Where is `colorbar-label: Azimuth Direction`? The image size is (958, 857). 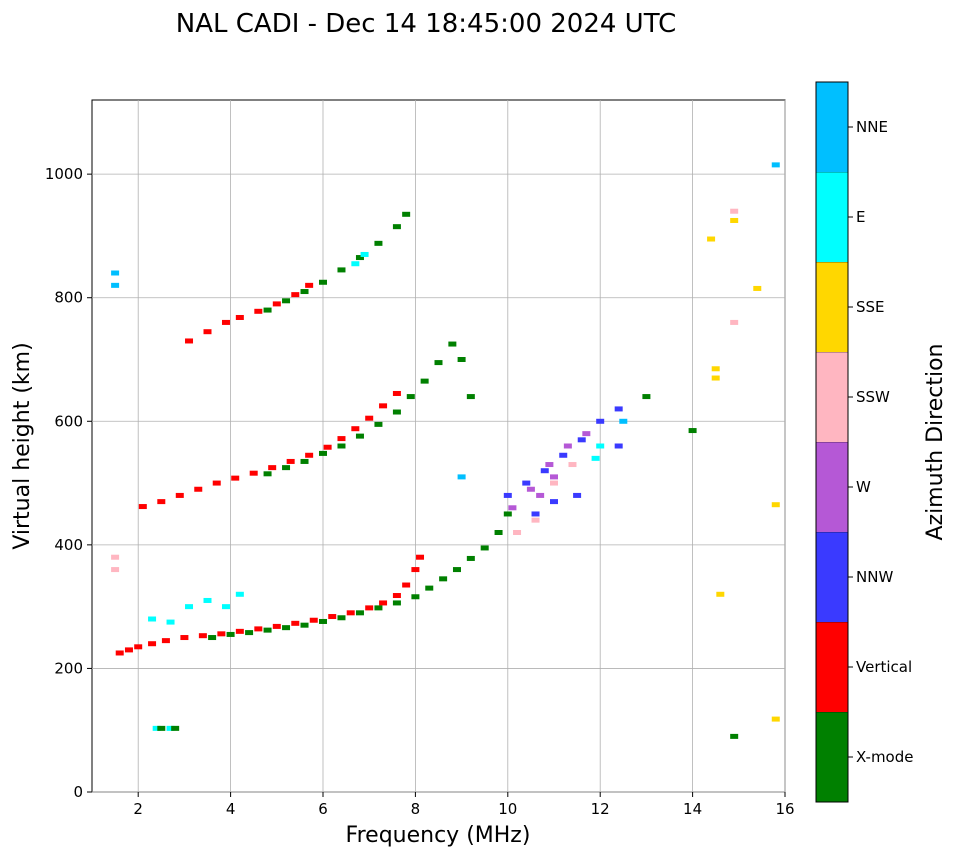
colorbar-label: Azimuth Direction is located at coordinates (935, 441).